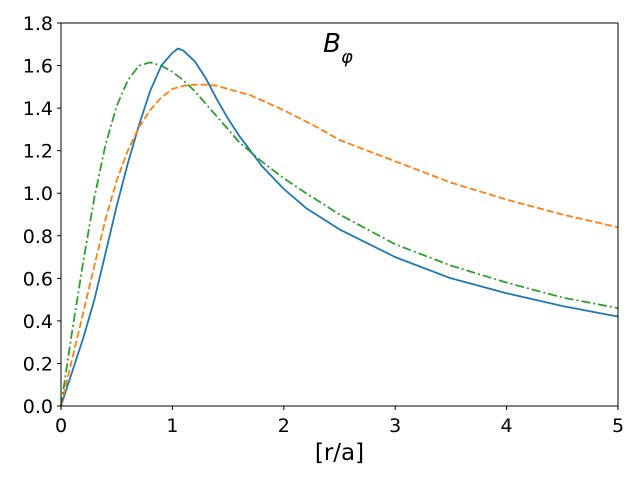 The width and height of the screenshot is (640, 480). What do you see at coordinates (395, 426) in the screenshot?
I see `x-tick-label: 3` at bounding box center [395, 426].